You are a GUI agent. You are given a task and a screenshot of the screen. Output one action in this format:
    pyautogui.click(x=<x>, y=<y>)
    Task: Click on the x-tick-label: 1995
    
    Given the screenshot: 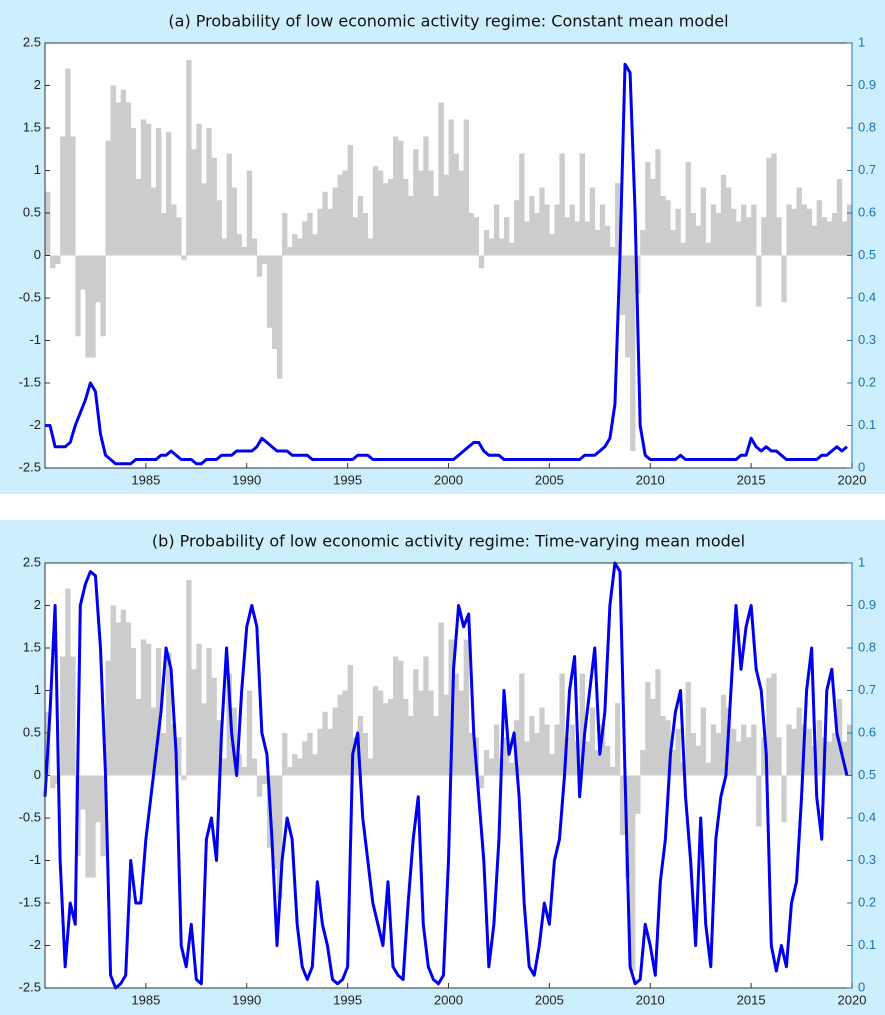 What is the action you would take?
    pyautogui.click(x=347, y=999)
    